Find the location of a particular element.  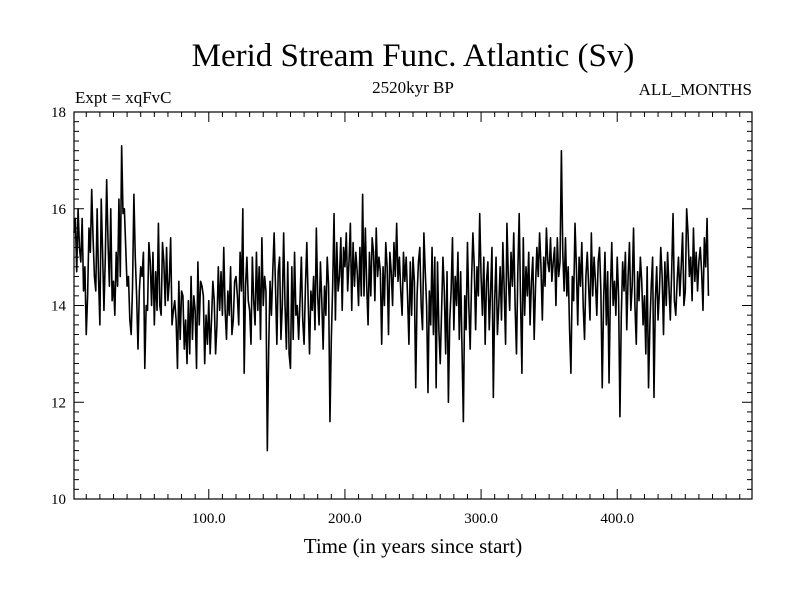

x-tick-label: 400.0 is located at coordinates (617, 519).